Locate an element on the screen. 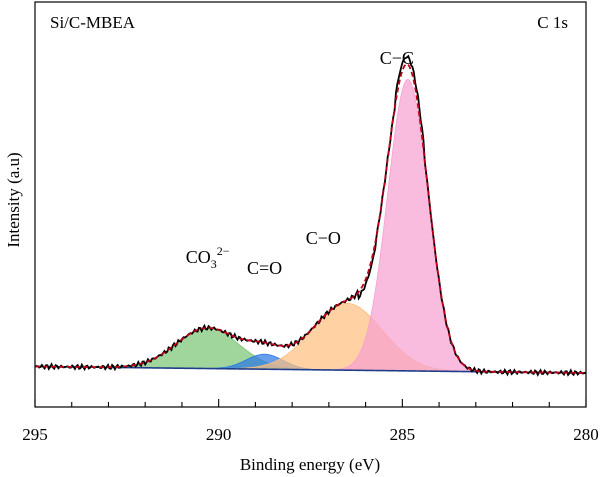  x-axis-label: Binding energy (eV) is located at coordinates (310, 464).